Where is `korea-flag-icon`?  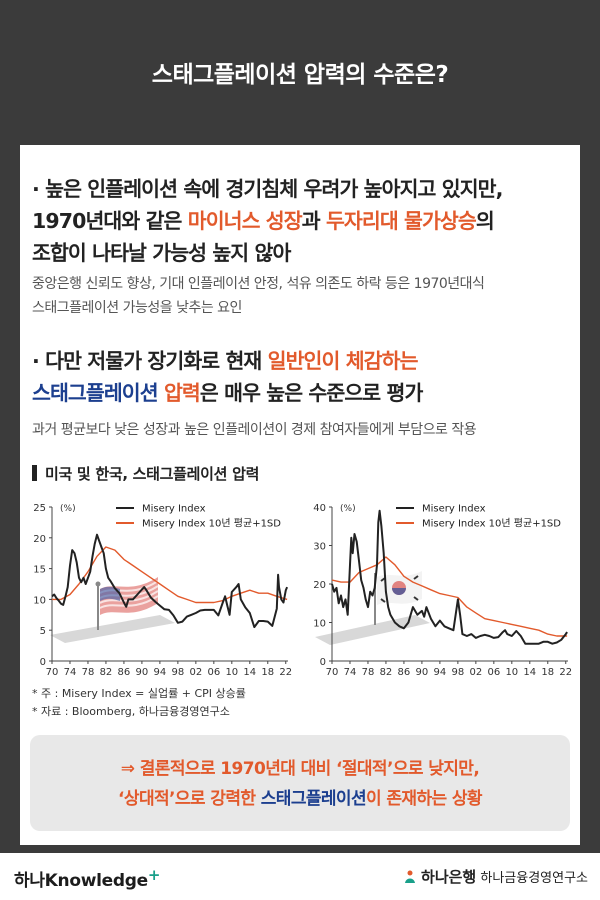 korea-flag-icon is located at coordinates (372, 608).